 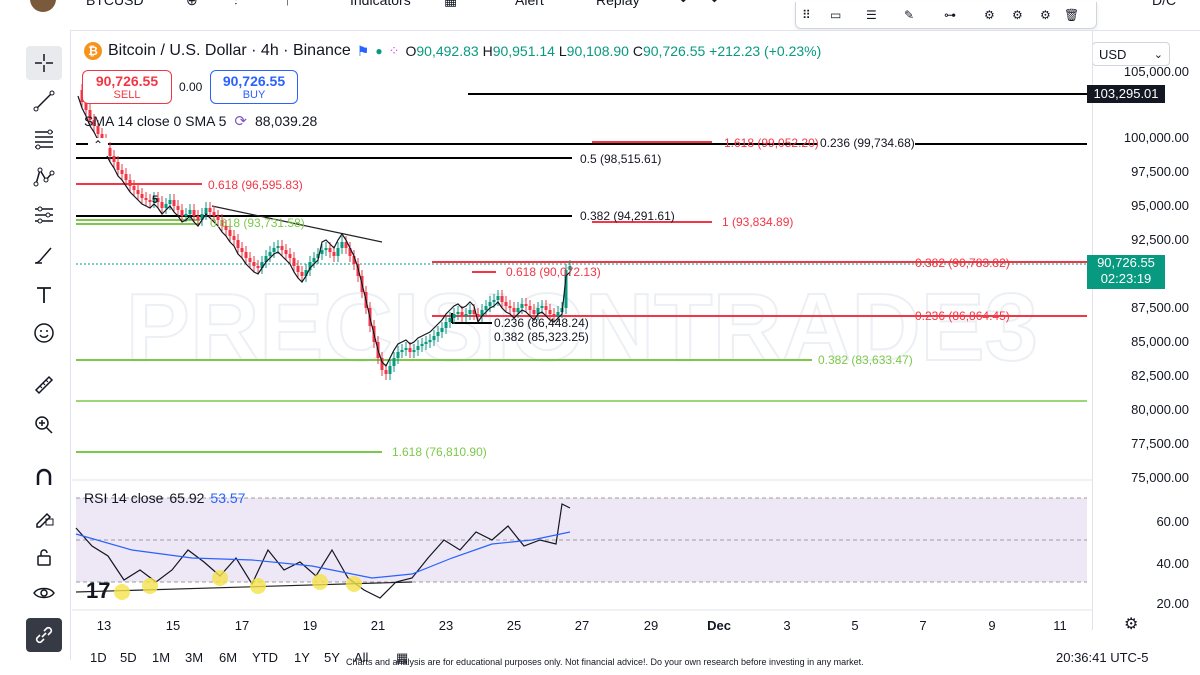 I want to click on delete-icon: 🗑, so click(x=1072, y=15).